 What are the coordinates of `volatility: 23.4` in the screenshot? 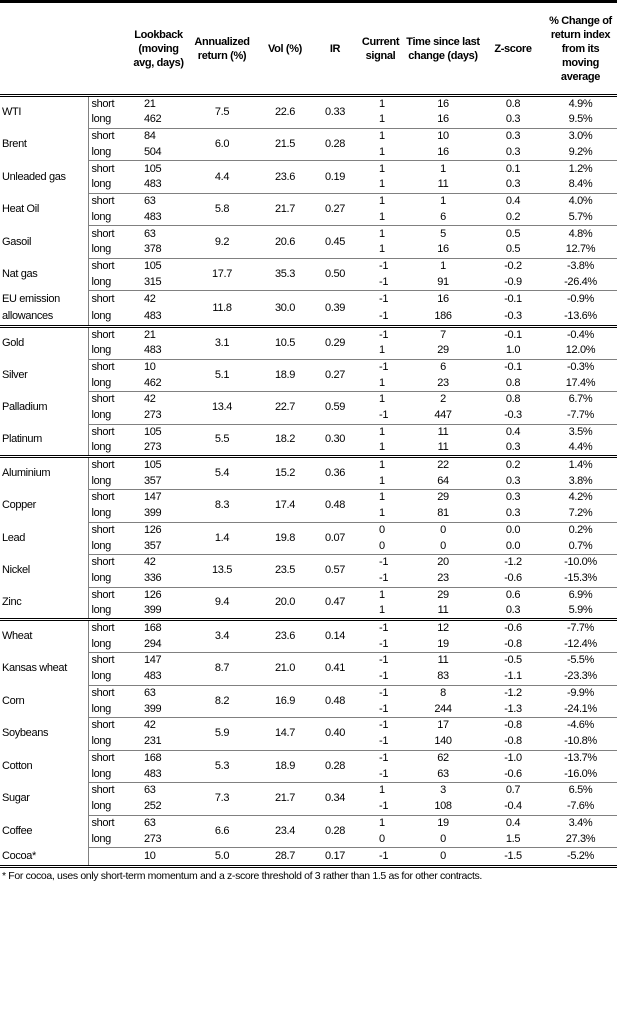 It's located at (285, 831).